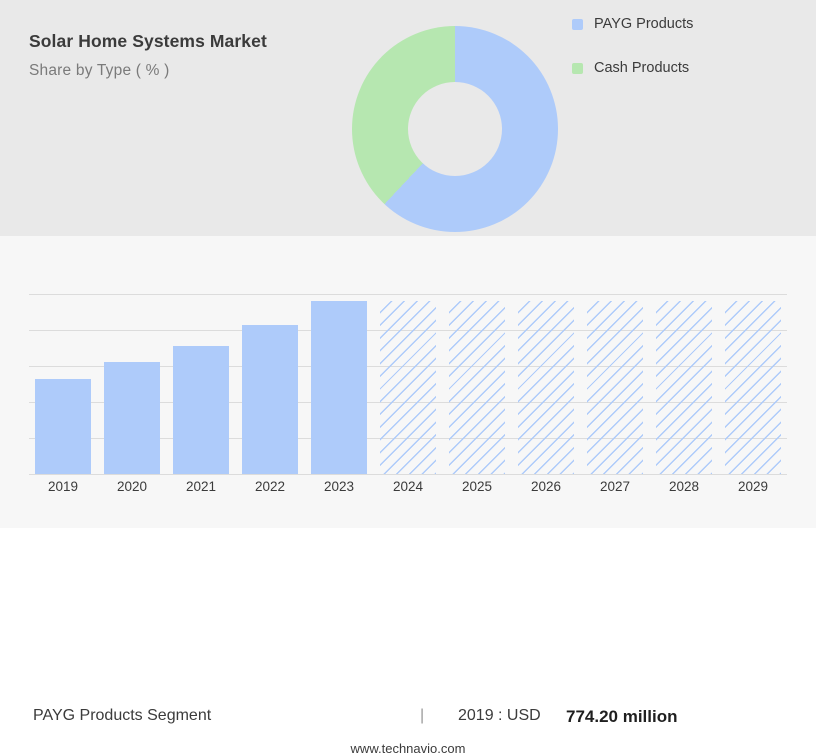 The width and height of the screenshot is (816, 756). Describe the element at coordinates (99, 70) in the screenshot. I see `page-subtitle: Share by Type ( % )` at that location.